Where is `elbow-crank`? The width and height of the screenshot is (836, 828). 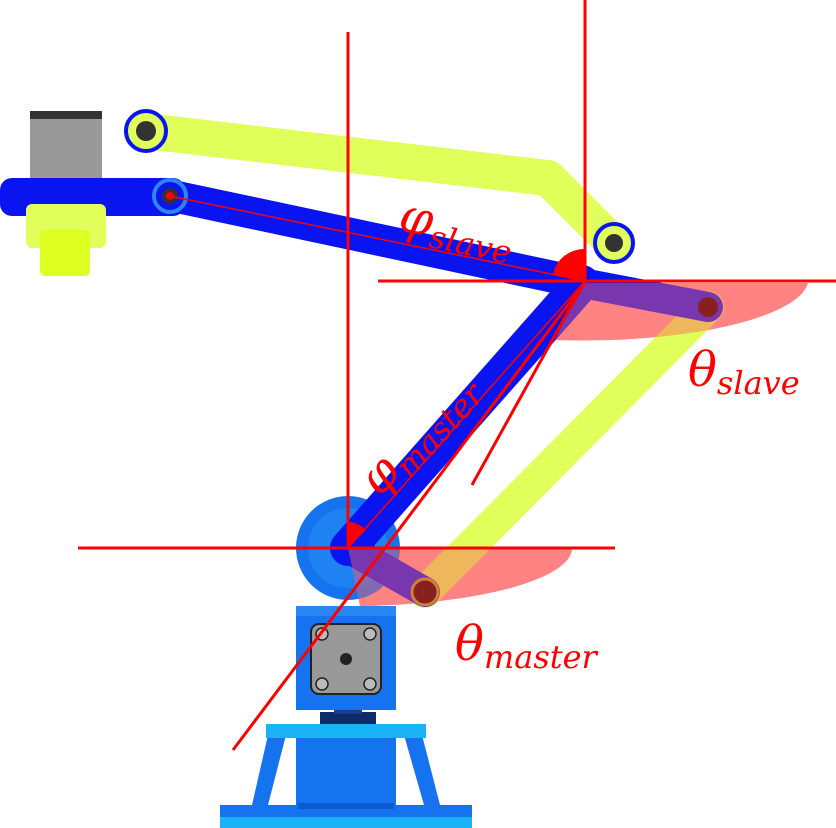 elbow-crank is located at coordinates (645, 295).